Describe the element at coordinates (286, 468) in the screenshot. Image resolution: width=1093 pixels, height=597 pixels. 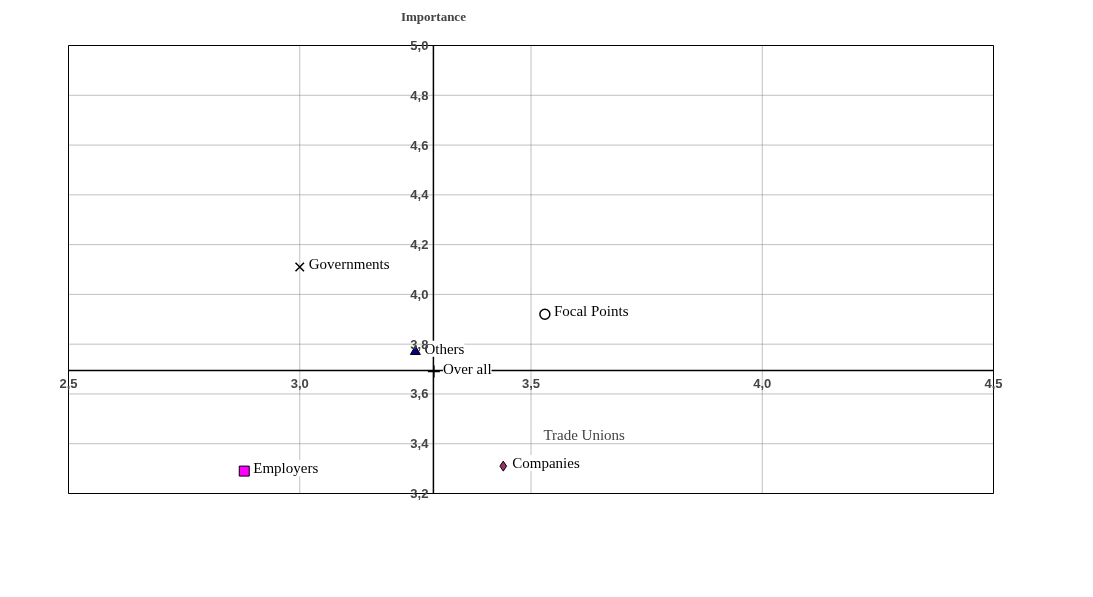
I see `series-label: Employers` at that location.